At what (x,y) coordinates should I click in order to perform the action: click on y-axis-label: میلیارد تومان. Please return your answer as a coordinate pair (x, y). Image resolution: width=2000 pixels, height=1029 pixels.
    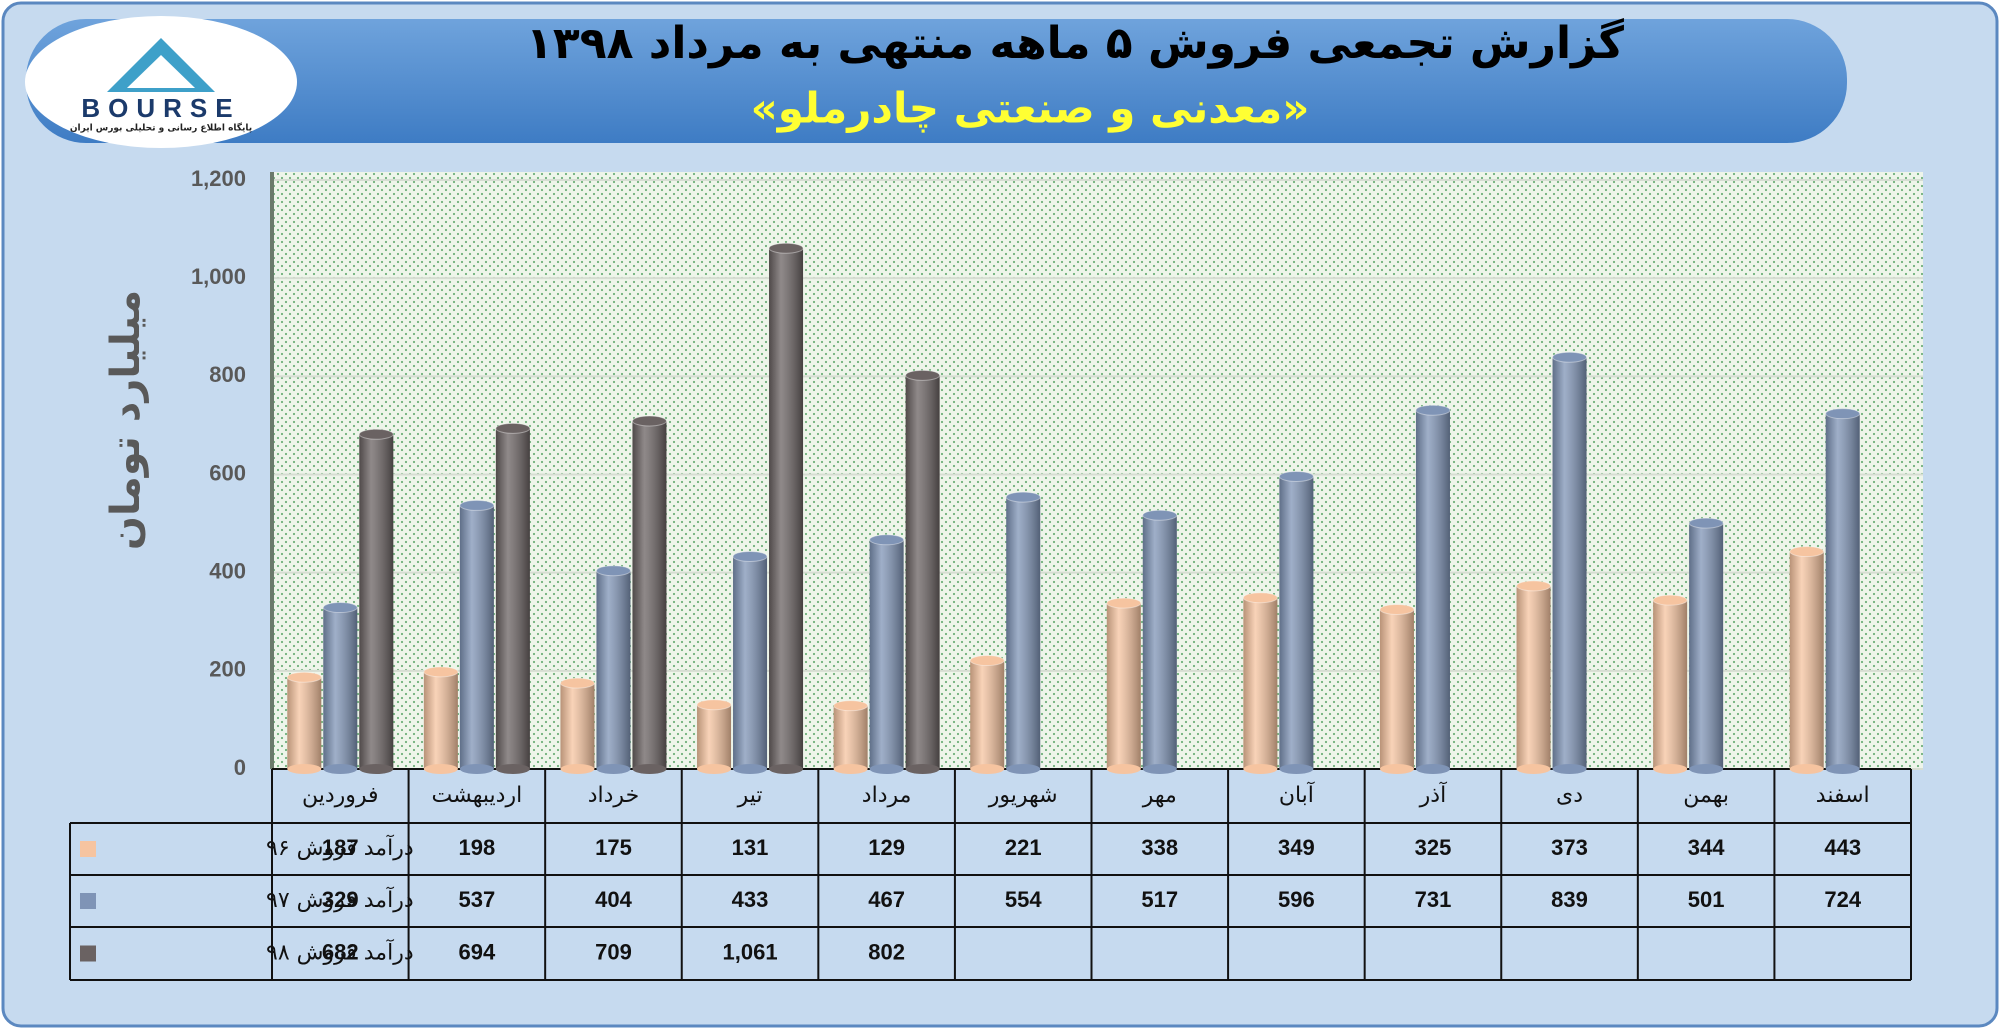
    Looking at the image, I should click on (126, 420).